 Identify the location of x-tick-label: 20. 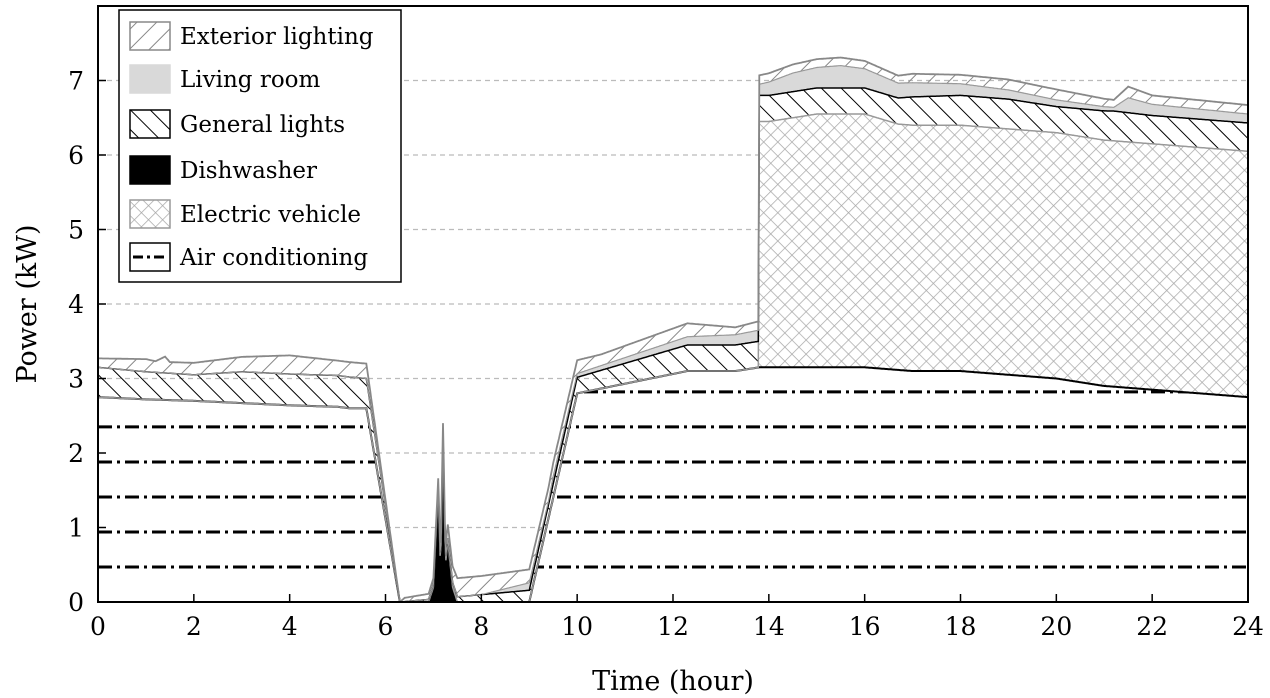
(1056, 626).